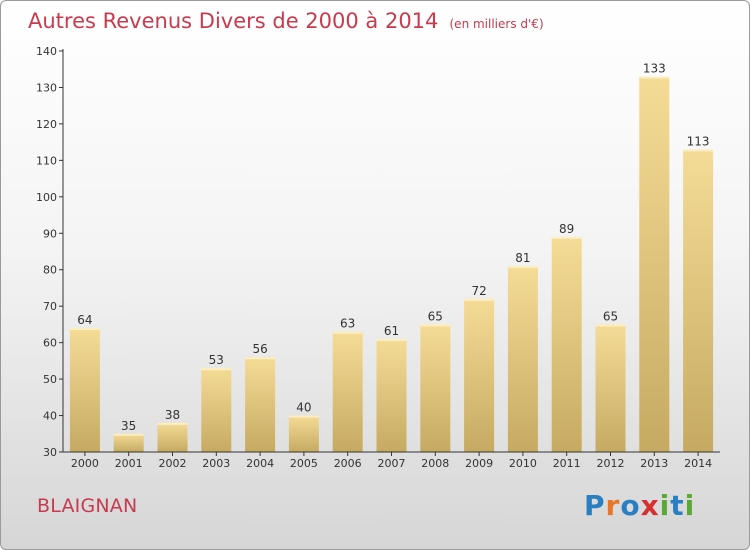 This screenshot has height=550, width=750. Describe the element at coordinates (522, 258) in the screenshot. I see `data-label: 81` at that location.